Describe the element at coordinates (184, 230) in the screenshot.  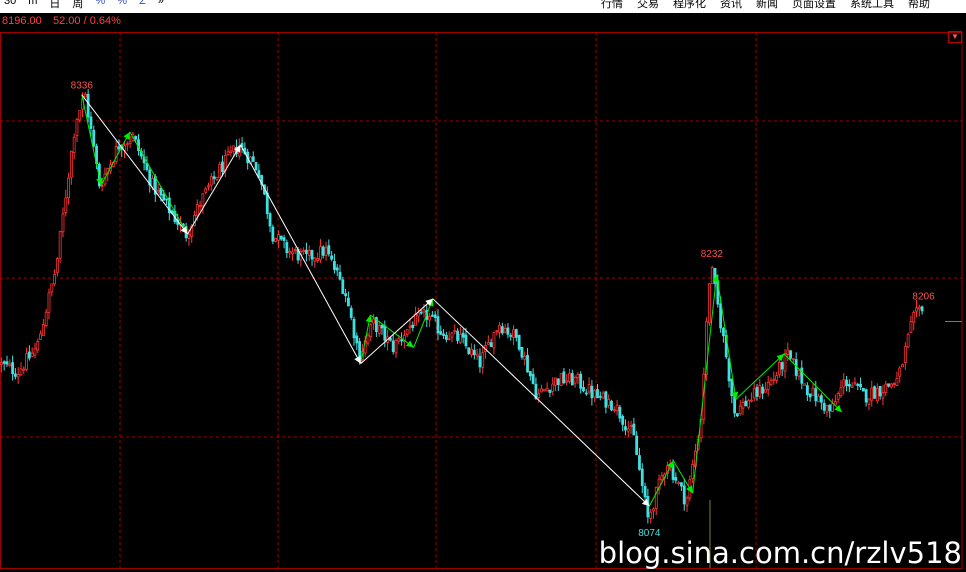
I see `zigzag-primary-arrowhead` at that location.